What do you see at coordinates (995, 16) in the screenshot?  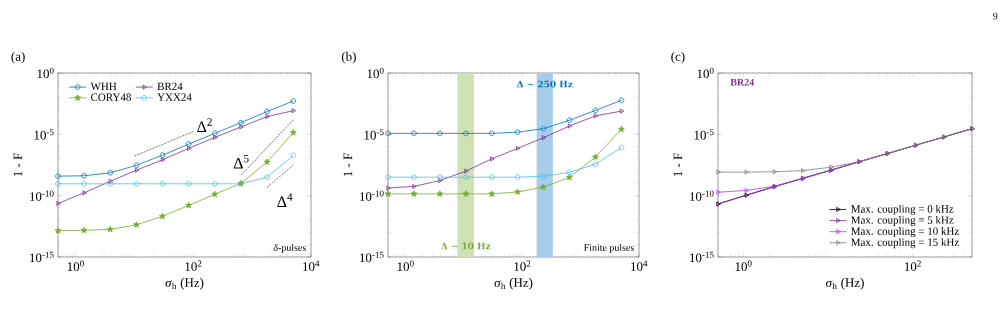 I see `text: 9` at bounding box center [995, 16].